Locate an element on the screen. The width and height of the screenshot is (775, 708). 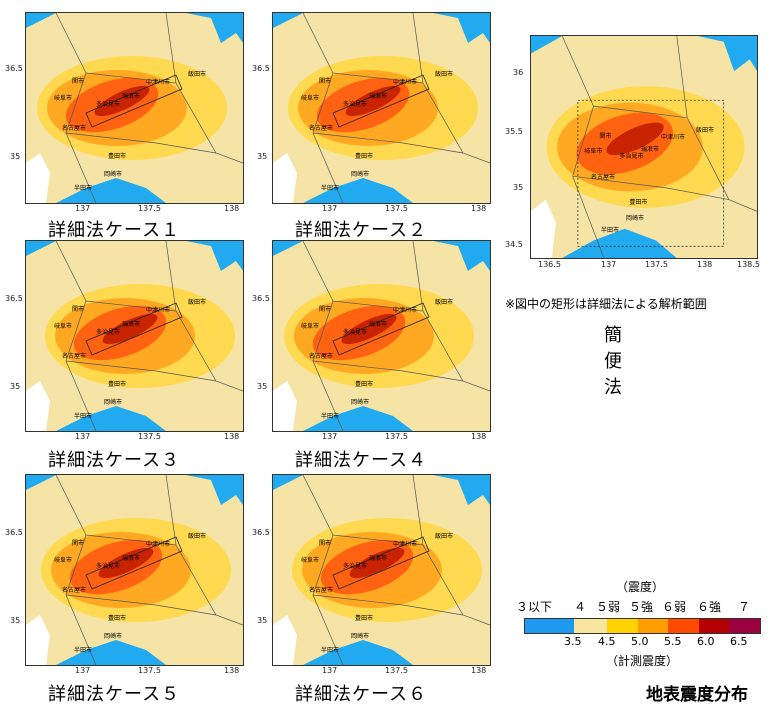
legend-scale-label: 5.0 is located at coordinates (640, 641).